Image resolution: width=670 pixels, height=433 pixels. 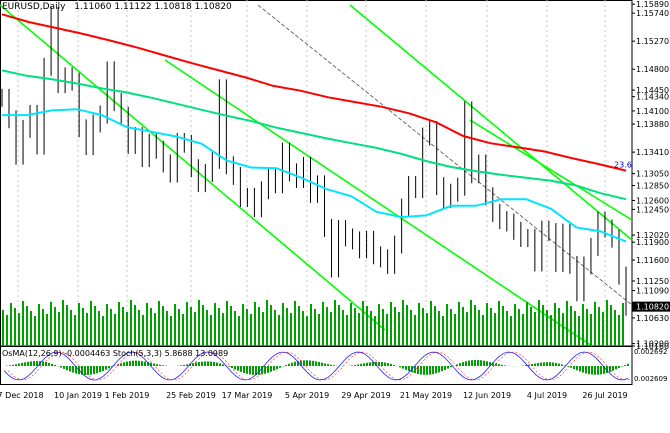 What do you see at coordinates (78, 395) in the screenshot?
I see `x-tick-label: 10 Jan 2019` at bounding box center [78, 395].